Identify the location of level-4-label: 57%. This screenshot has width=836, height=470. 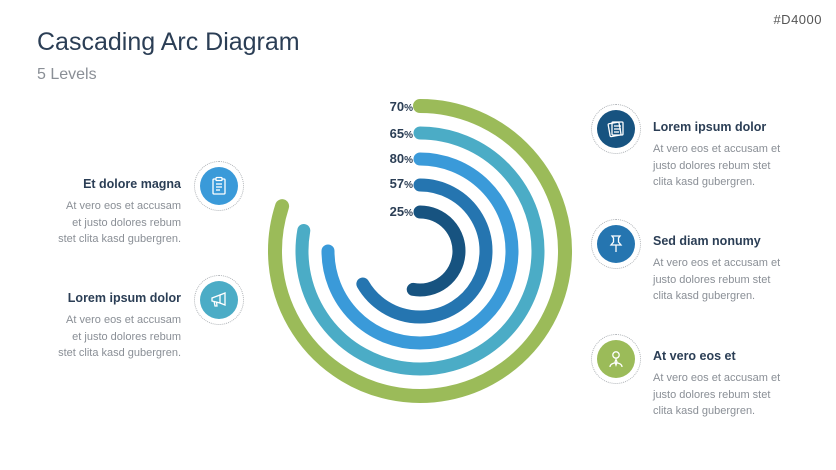
(401, 183).